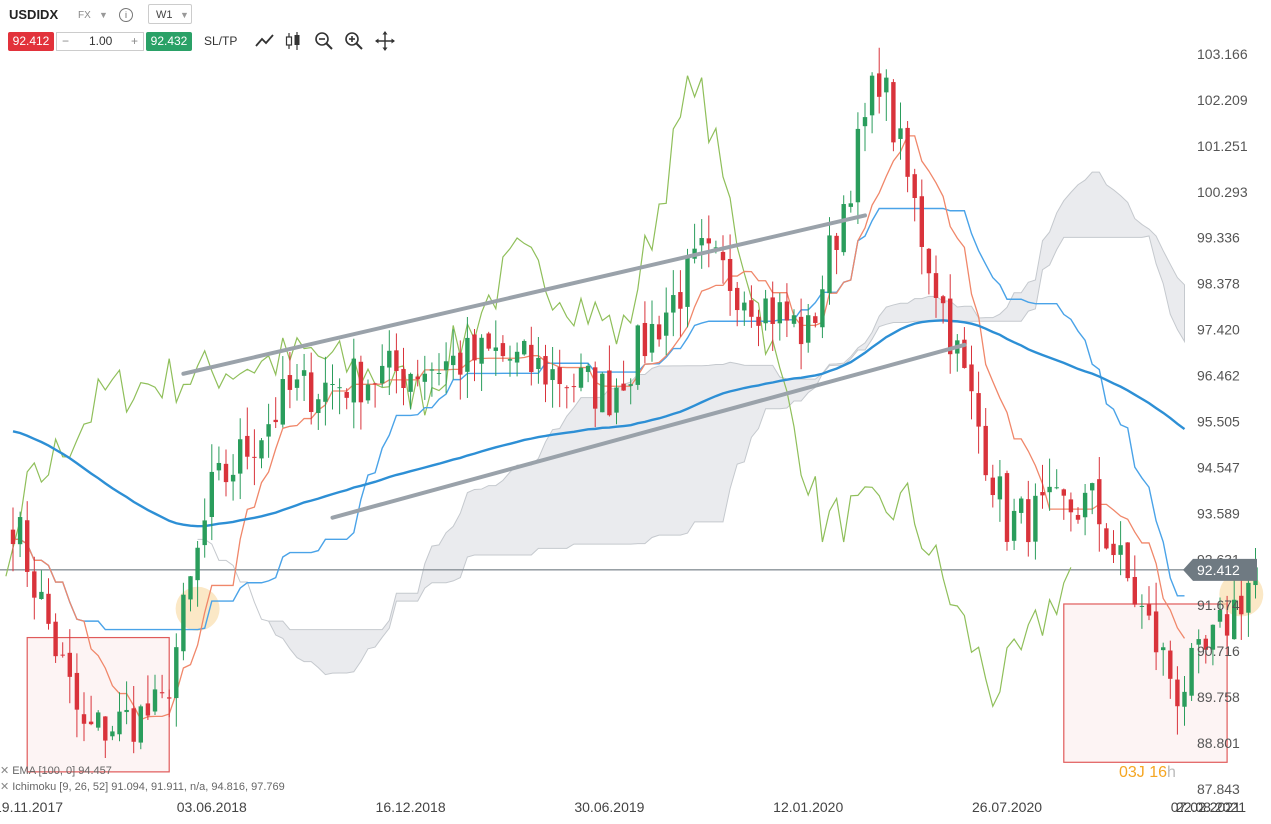 The width and height of the screenshot is (1271, 824). Describe the element at coordinates (1218, 789) in the screenshot. I see `price-axis-label: 87.843` at that location.